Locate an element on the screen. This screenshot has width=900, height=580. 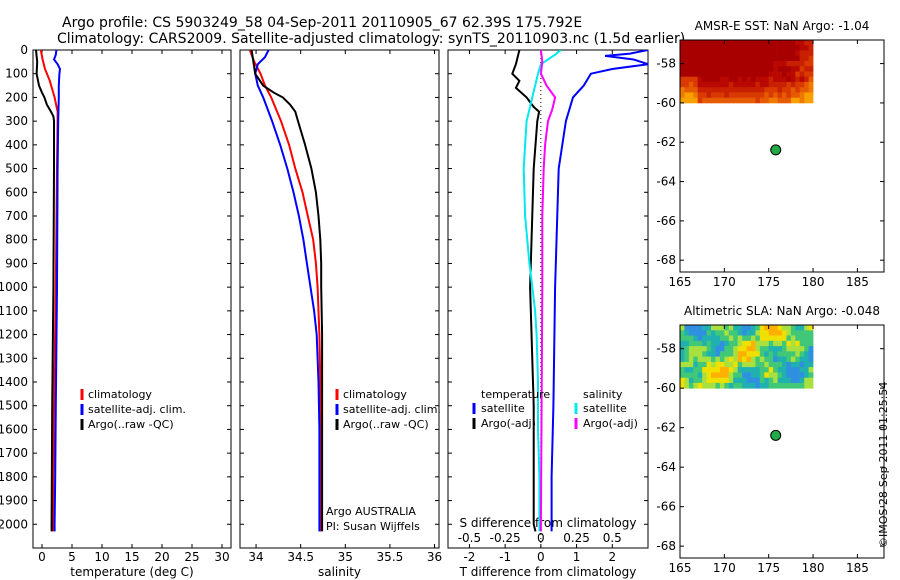
lat-tick-label: -68 is located at coordinates (666, 546).